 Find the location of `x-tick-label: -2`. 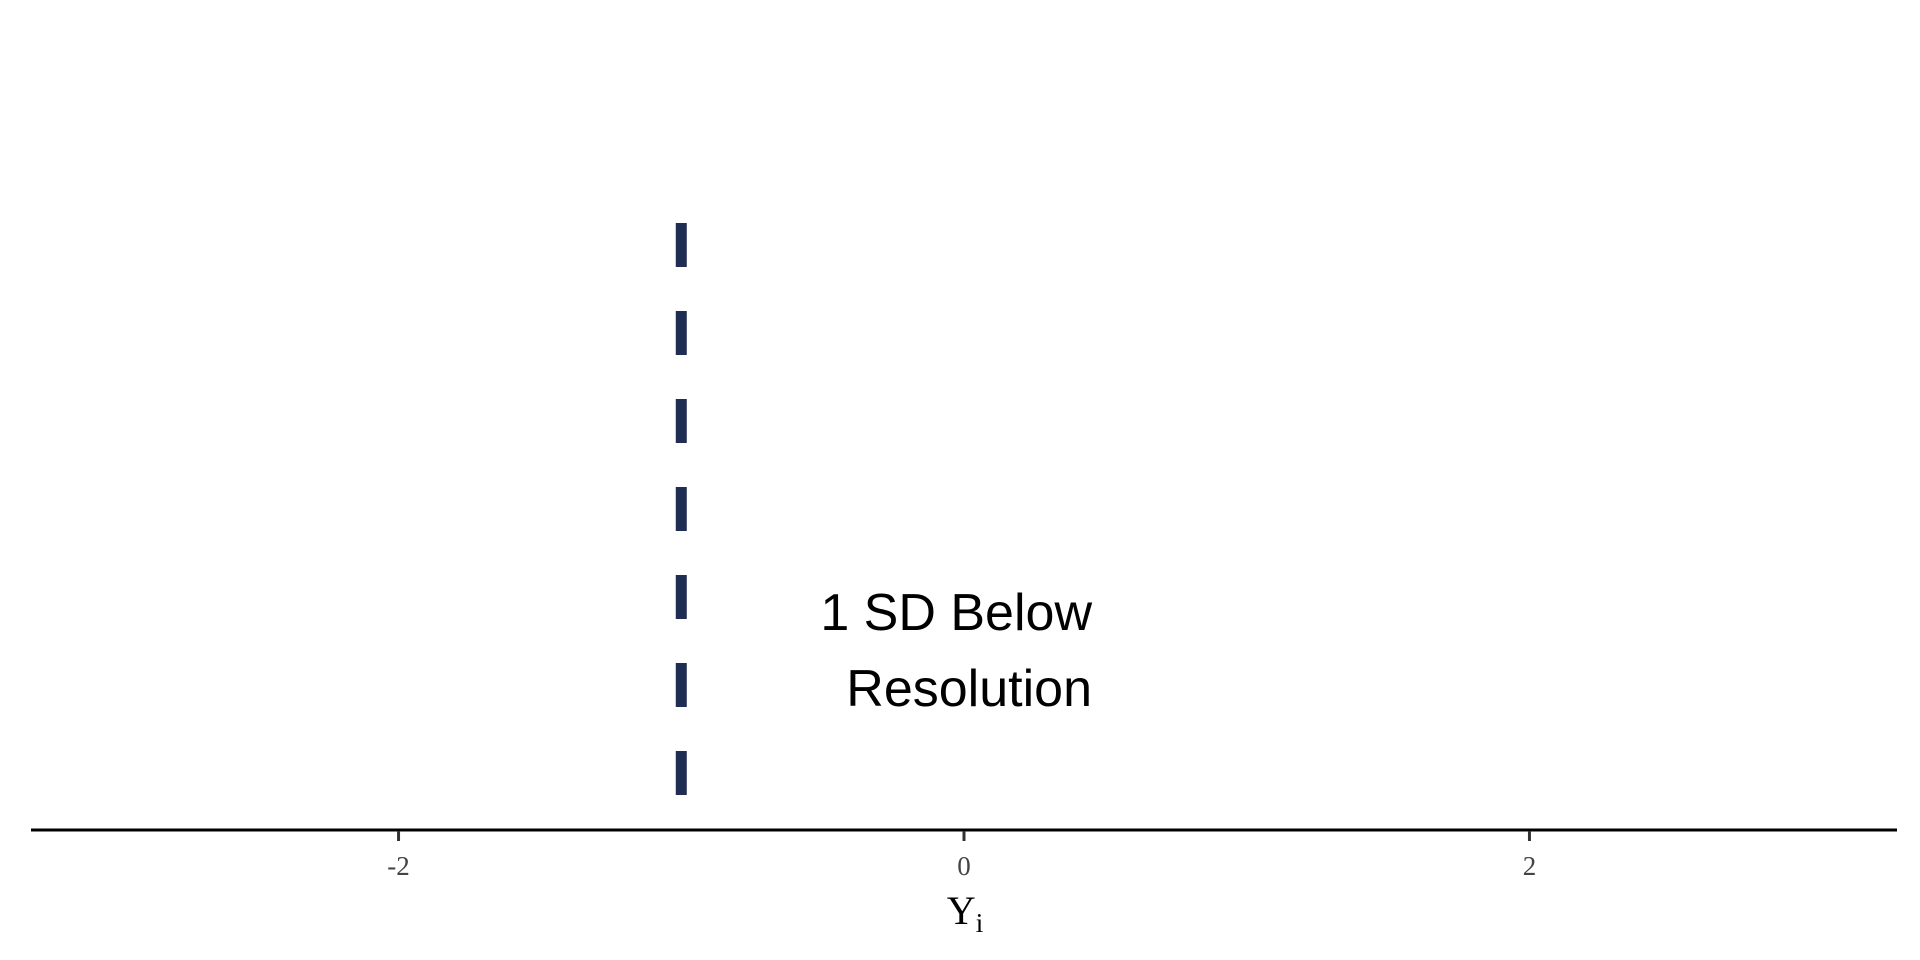

x-tick-label: -2 is located at coordinates (398, 866).